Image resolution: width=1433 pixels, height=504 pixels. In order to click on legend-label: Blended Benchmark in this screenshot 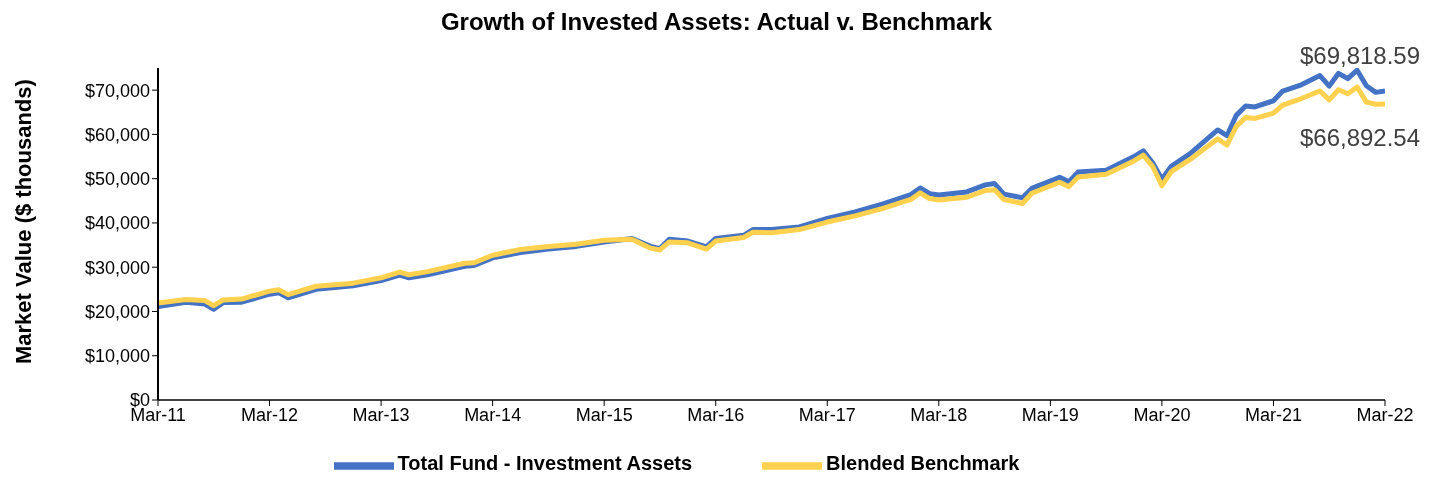, I will do `click(923, 463)`.